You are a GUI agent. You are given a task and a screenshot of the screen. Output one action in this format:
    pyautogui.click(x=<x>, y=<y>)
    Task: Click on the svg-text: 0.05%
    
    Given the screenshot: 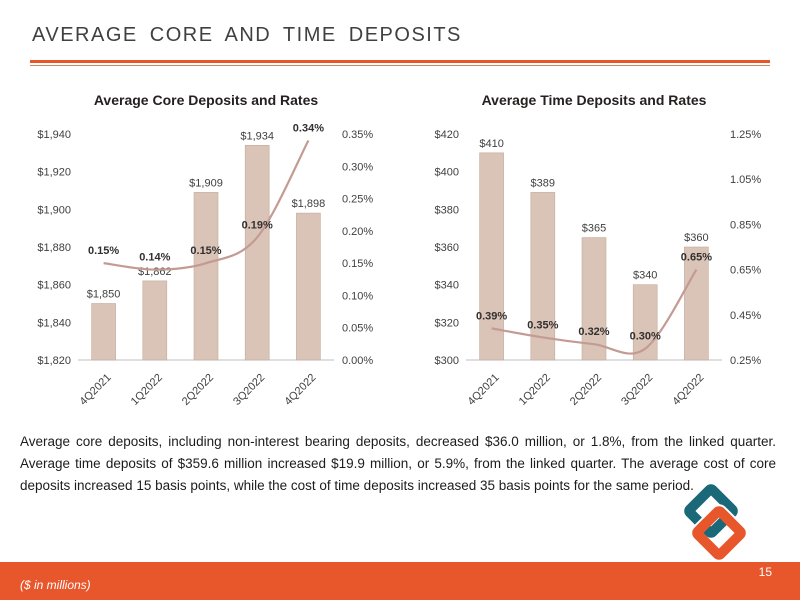 What is the action you would take?
    pyautogui.click(x=357, y=329)
    